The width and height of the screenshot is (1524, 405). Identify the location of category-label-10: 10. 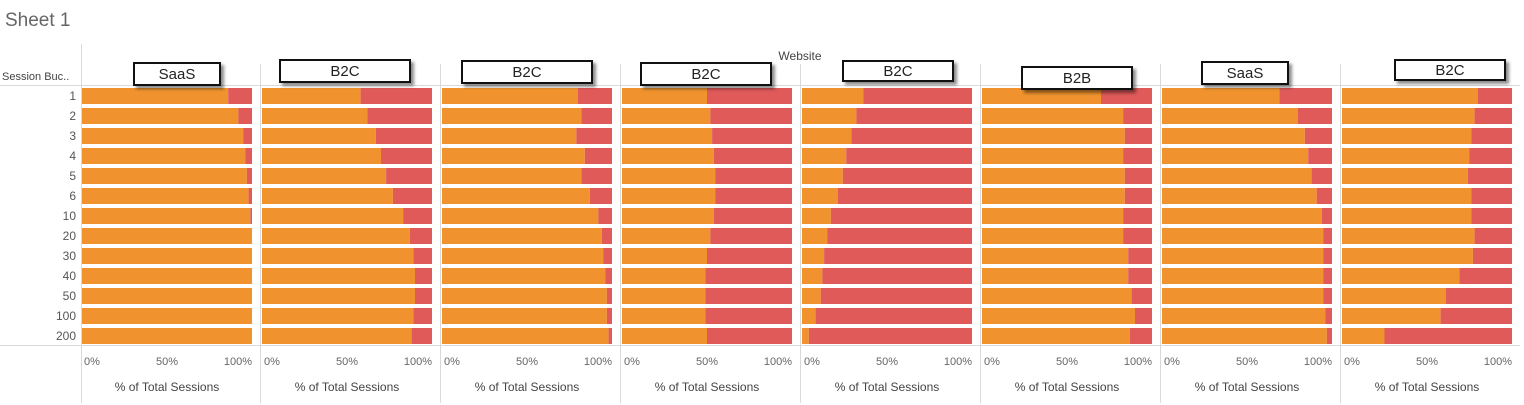
(70, 216).